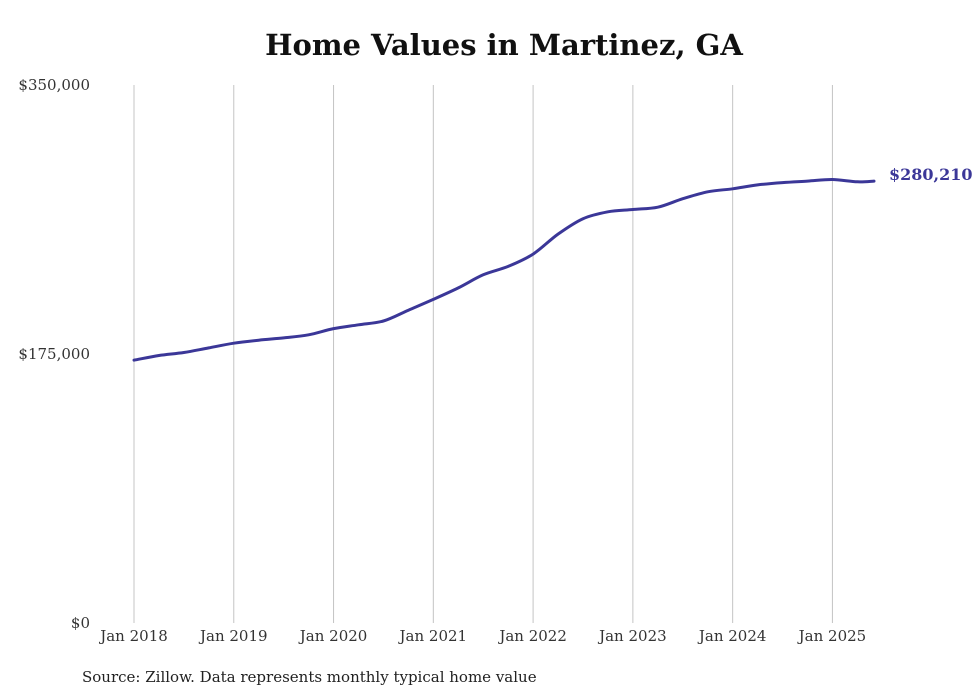 The width and height of the screenshot is (980, 699). I want to click on x-tick-label: Jan 2018, so click(133, 636).